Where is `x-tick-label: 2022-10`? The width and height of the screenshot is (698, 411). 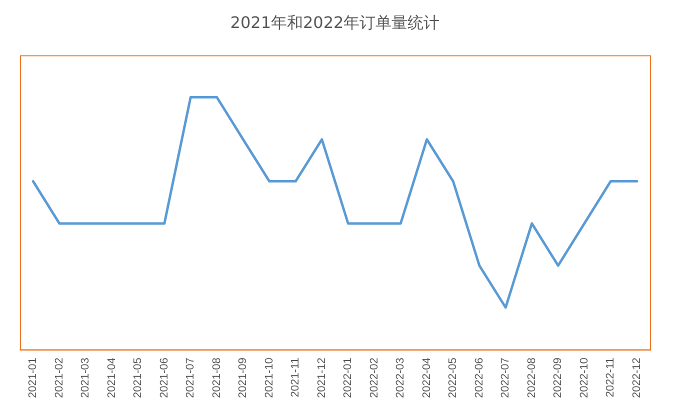 x-tick-label: 2022-10 is located at coordinates (584, 378).